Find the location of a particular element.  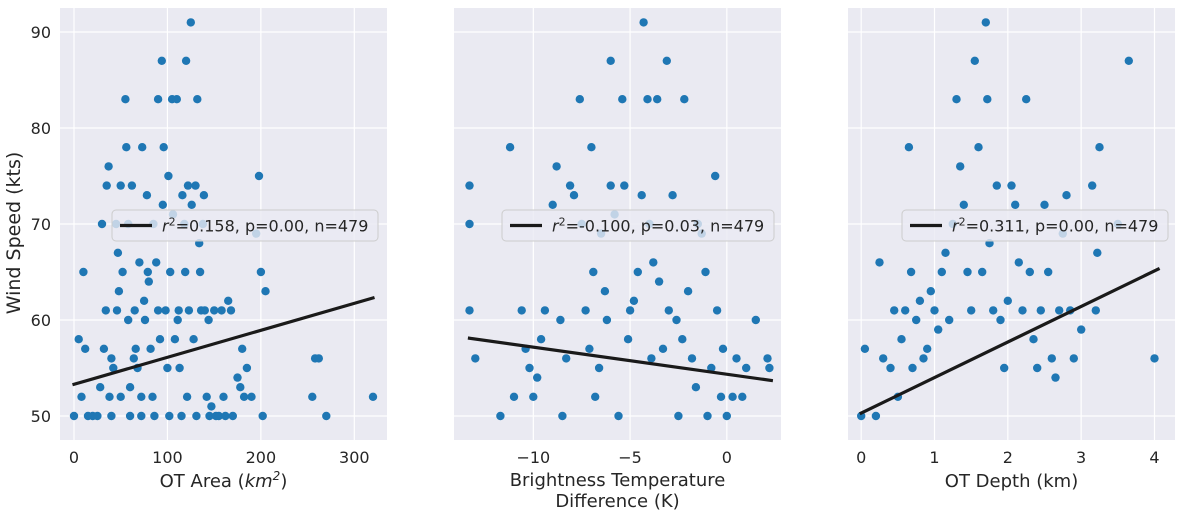

y-tick-label: 90 is located at coordinates (41, 32).